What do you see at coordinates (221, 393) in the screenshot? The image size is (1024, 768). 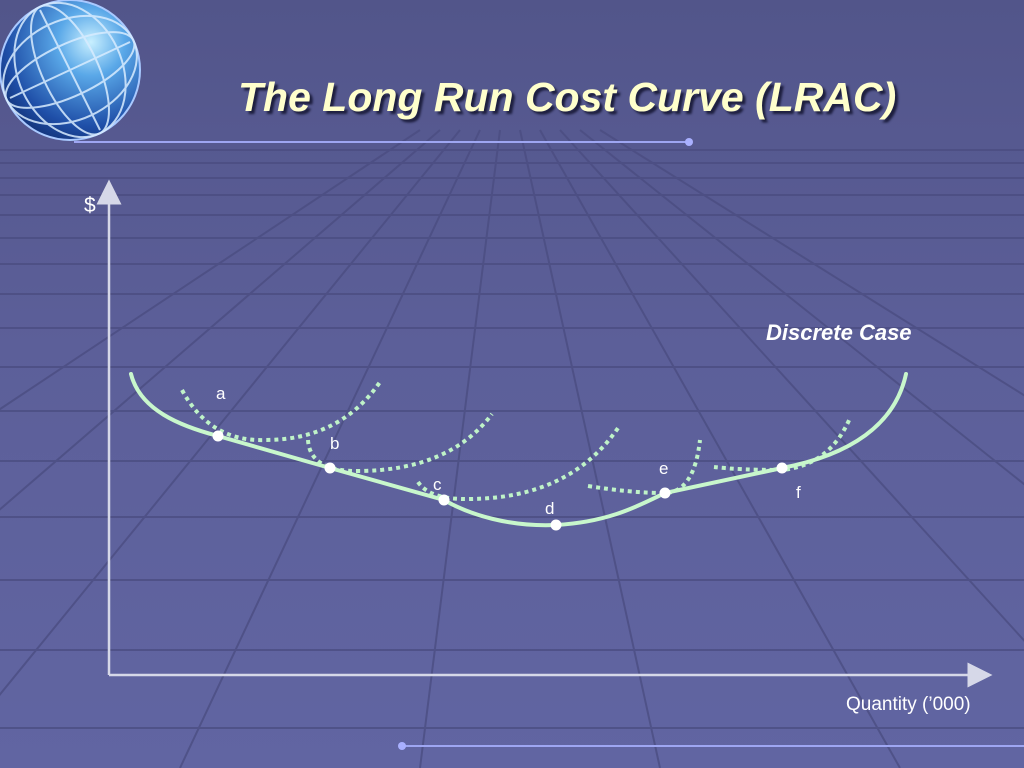 I see `point-a-label: a` at bounding box center [221, 393].